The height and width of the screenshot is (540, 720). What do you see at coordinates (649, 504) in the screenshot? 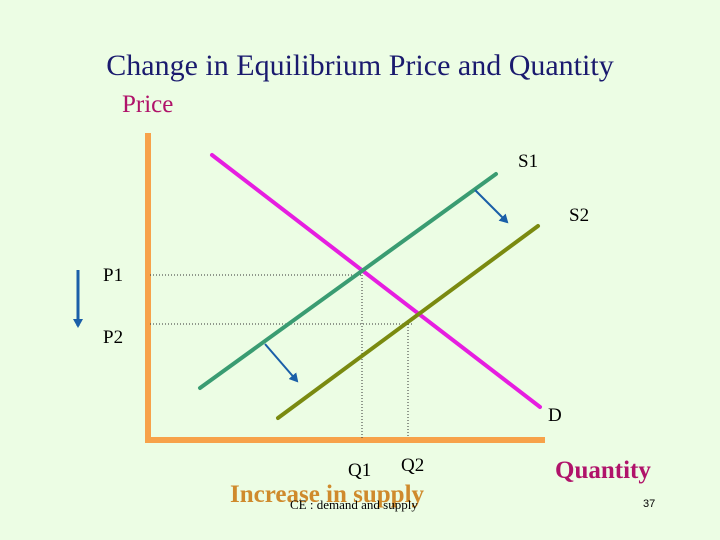
I see `page-number: 37` at bounding box center [649, 504].